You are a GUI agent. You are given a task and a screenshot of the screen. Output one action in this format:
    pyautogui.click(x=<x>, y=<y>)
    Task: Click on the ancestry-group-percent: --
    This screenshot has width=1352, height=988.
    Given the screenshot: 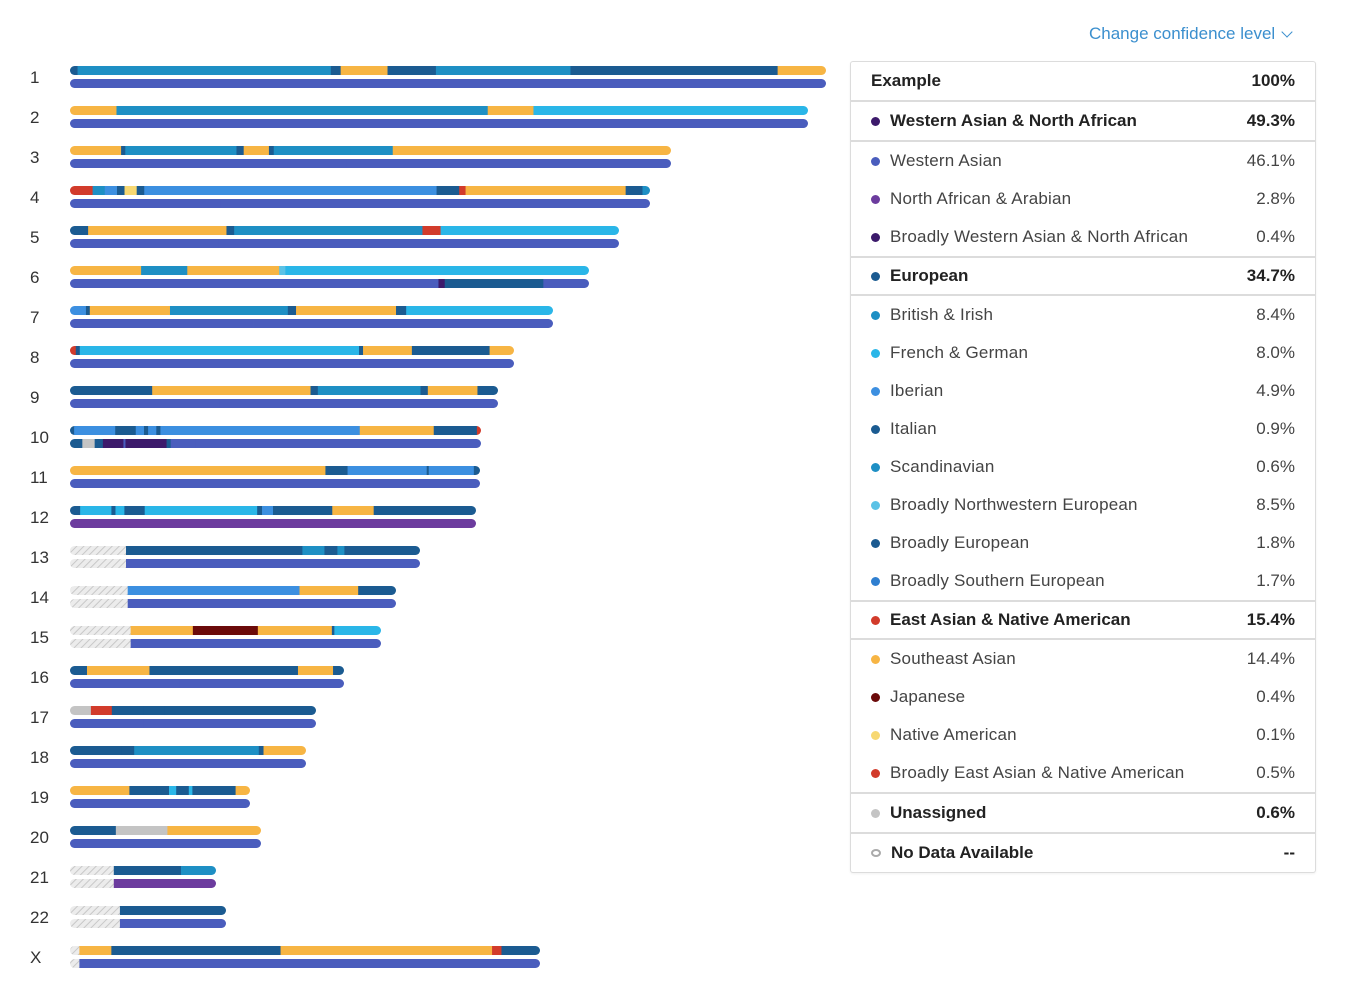 What is the action you would take?
    pyautogui.click(x=1289, y=852)
    